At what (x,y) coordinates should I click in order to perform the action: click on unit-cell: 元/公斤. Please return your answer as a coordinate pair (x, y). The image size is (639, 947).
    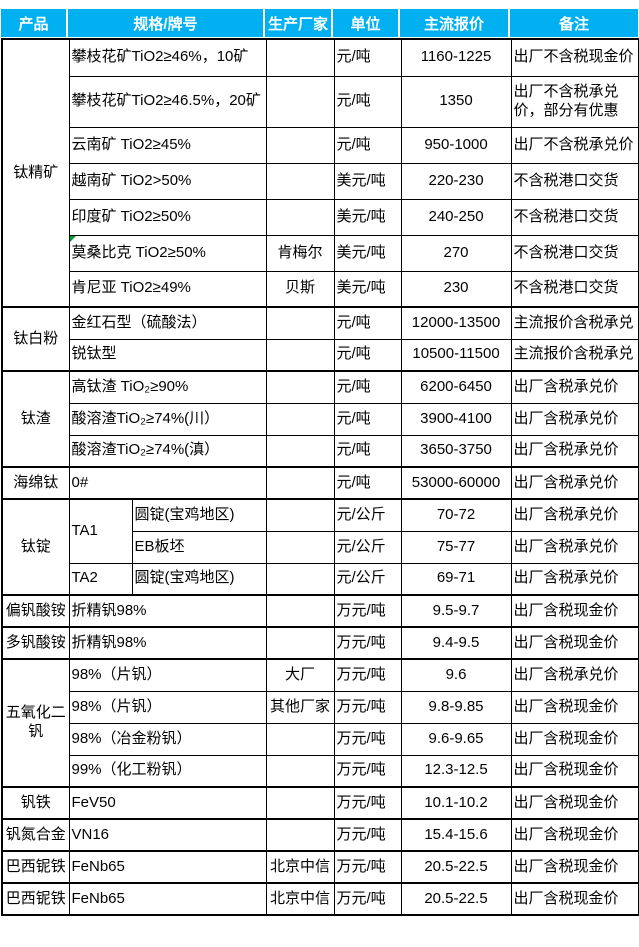
    Looking at the image, I should click on (367, 515).